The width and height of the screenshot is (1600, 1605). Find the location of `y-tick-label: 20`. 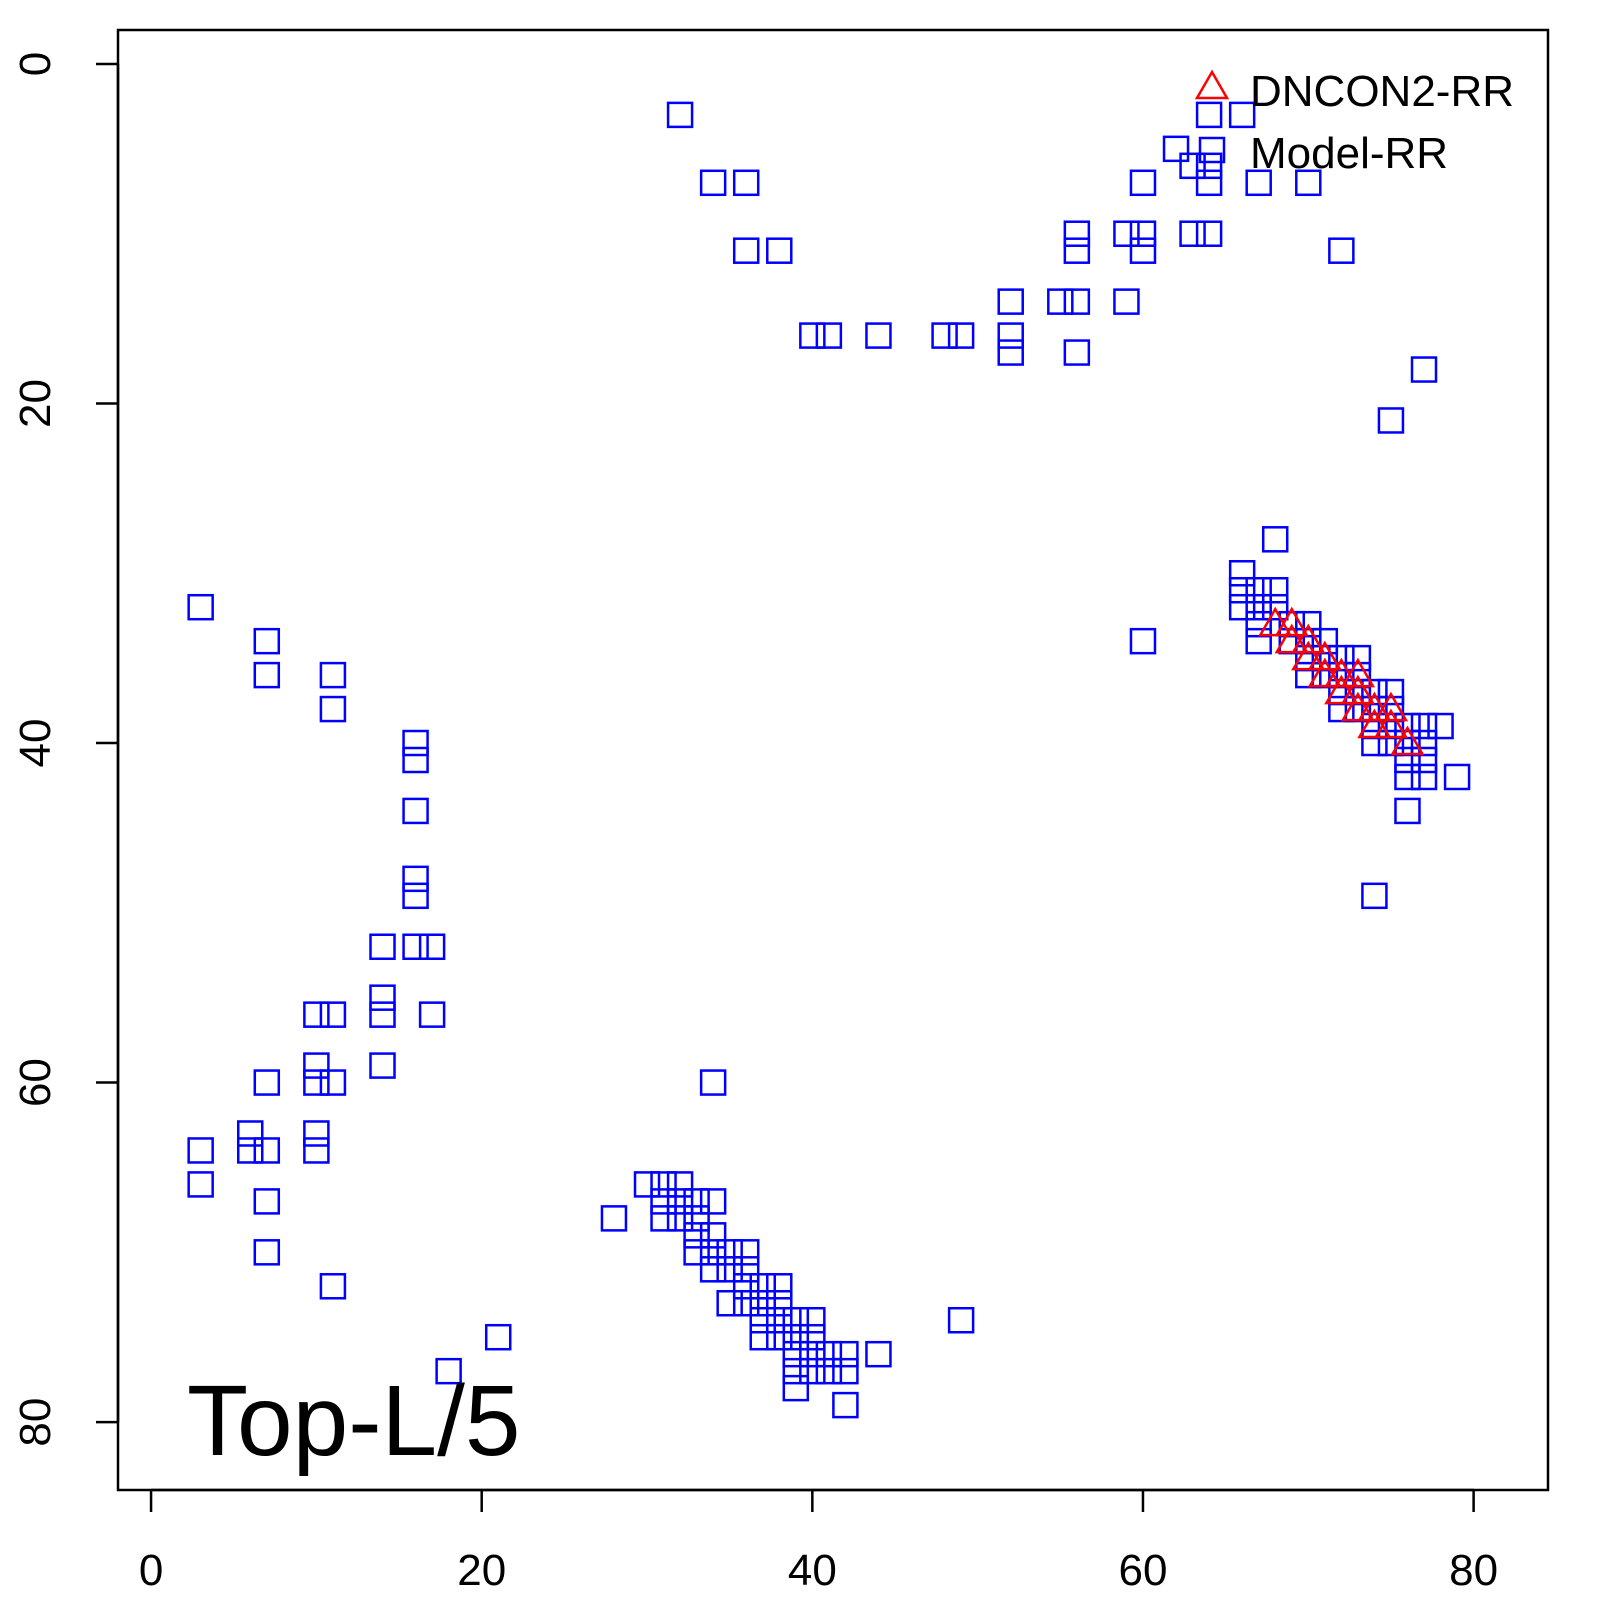

y-tick-label: 20 is located at coordinates (35, 403).